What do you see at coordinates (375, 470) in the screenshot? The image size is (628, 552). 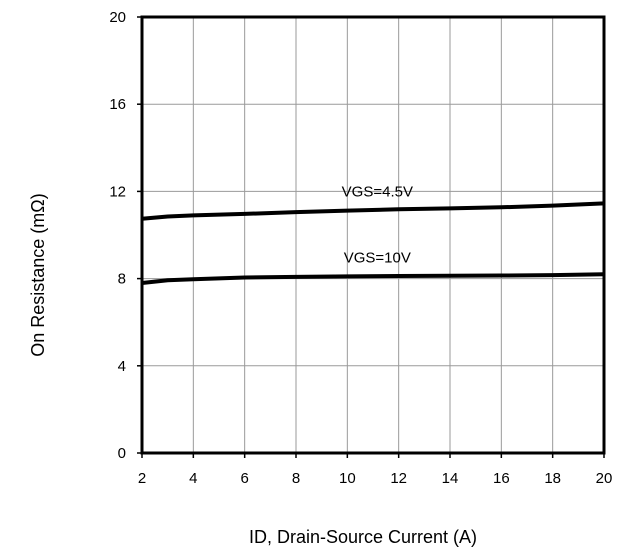 I see `x-tick-labels: 2 4 6 8 10 12 14 16 18 20` at bounding box center [375, 470].